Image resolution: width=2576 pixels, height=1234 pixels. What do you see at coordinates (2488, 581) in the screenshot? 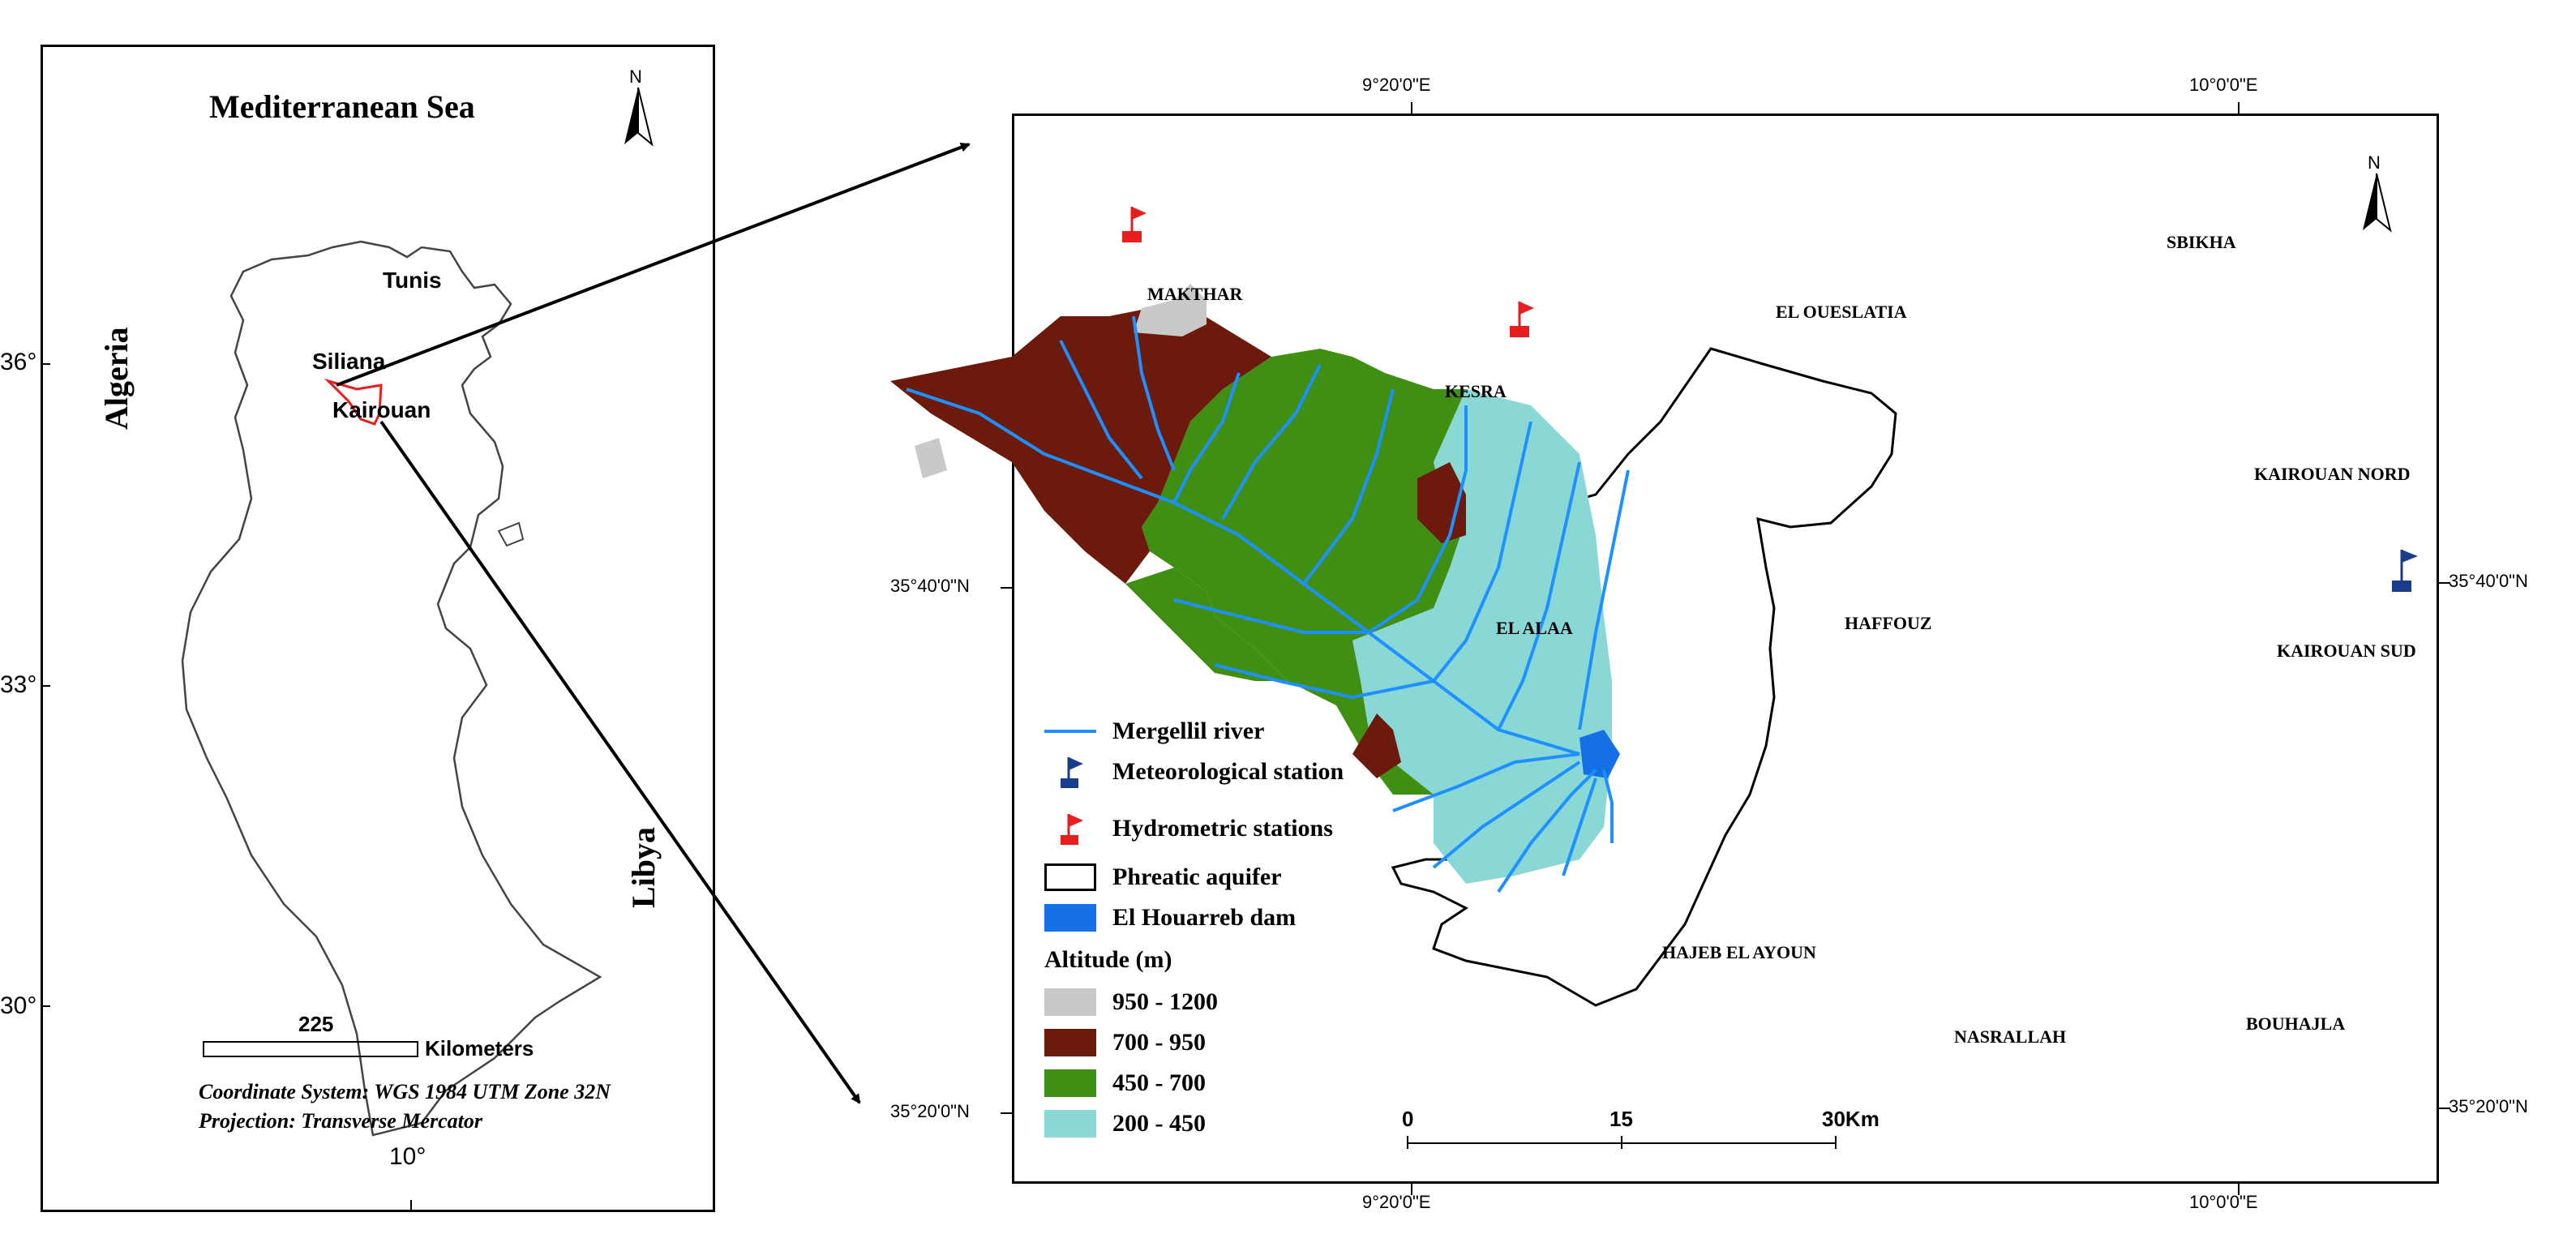
I see `right-lat-label-1: 35°40'0"N` at bounding box center [2488, 581].